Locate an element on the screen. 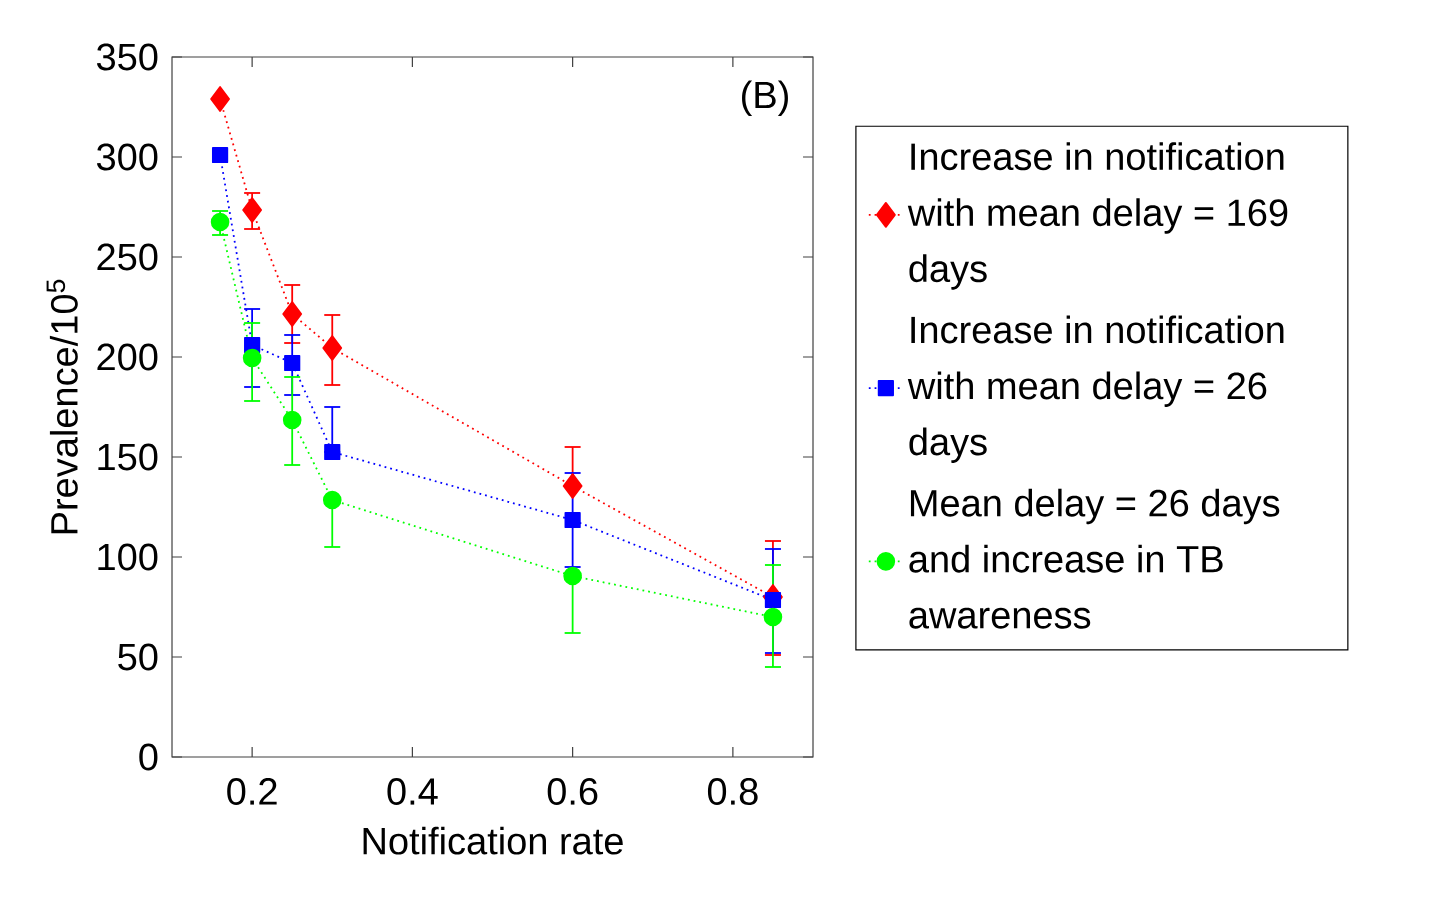  y-tick-label: 250 is located at coordinates (127, 257).